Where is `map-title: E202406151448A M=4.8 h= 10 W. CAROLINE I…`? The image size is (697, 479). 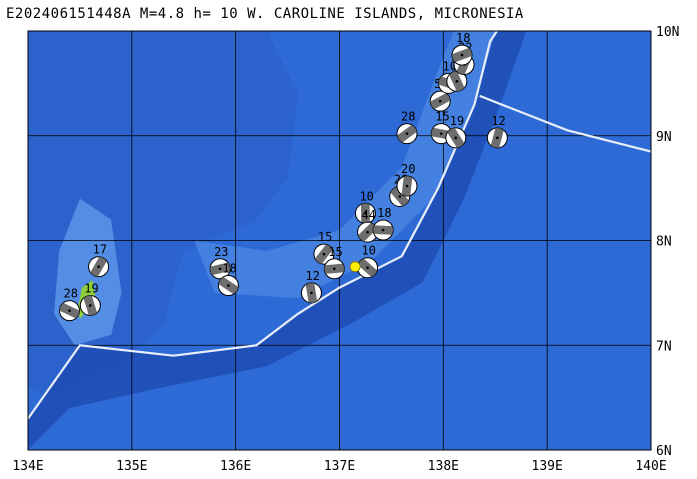
map-title: E202406151448A M=4.8 h= 10 W. CAROLINE I… is located at coordinates (265, 14).